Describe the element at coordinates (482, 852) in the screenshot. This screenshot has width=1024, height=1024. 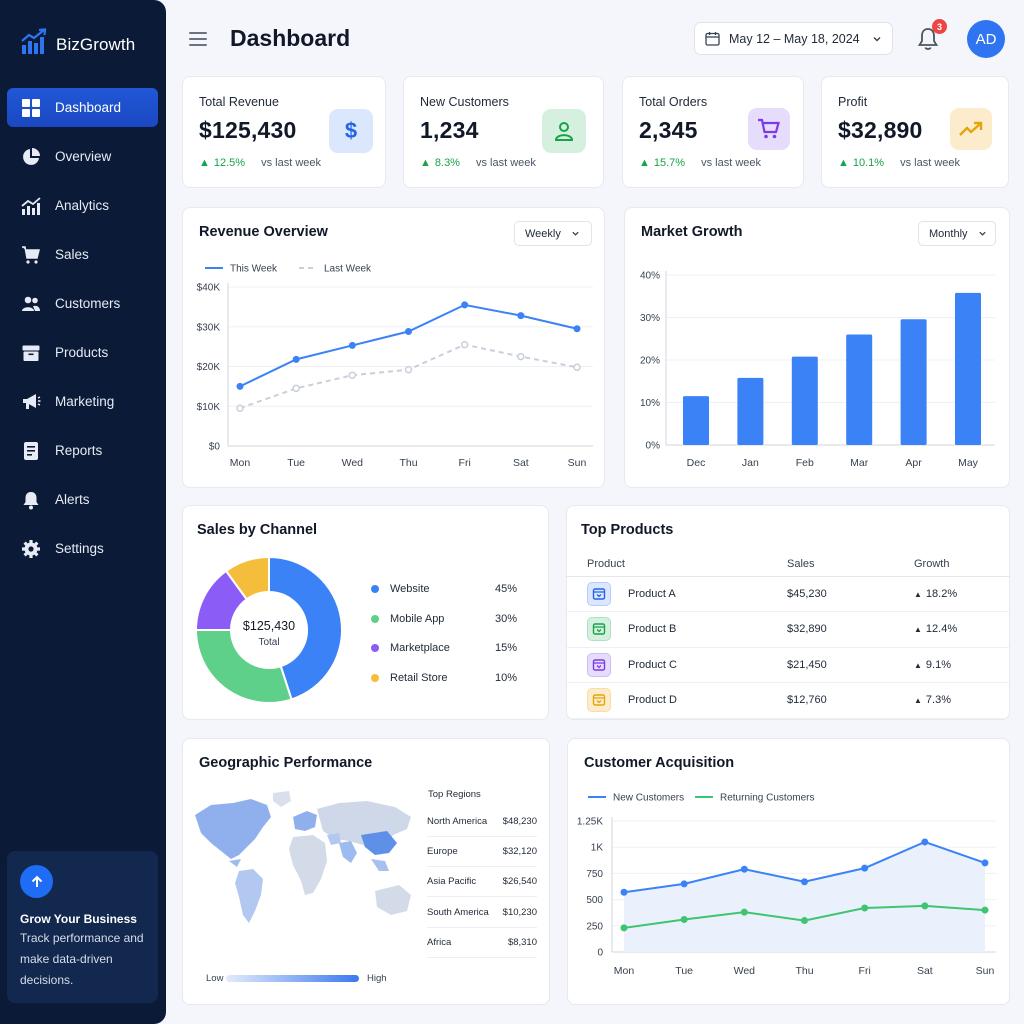
I see `region-row: Europe $32,120` at that location.